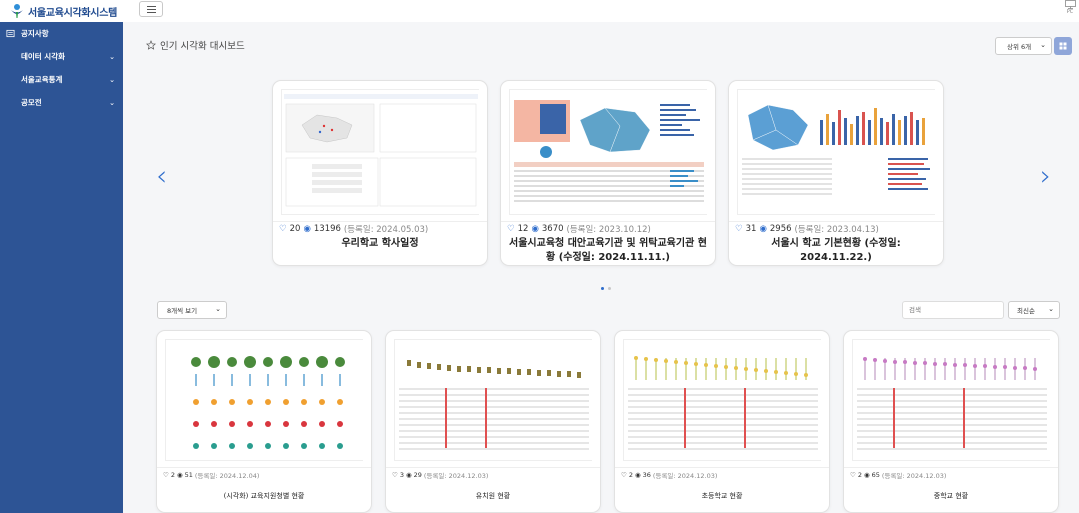 The width and height of the screenshot is (1079, 513). I want to click on pc-view-toggle: PC, so click(1070, 7).